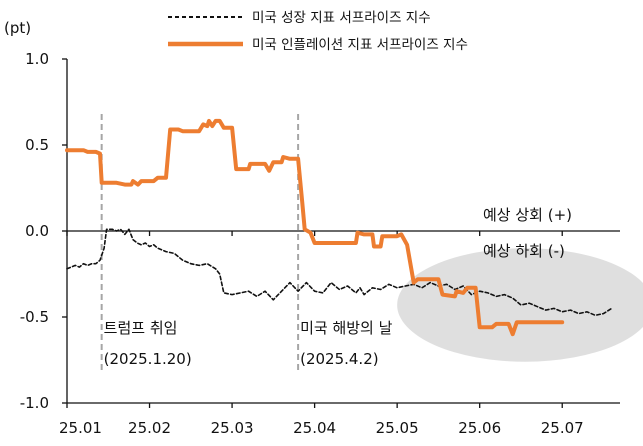  What do you see at coordinates (37, 145) in the screenshot?
I see `y-tick-label: 0.5` at bounding box center [37, 145].